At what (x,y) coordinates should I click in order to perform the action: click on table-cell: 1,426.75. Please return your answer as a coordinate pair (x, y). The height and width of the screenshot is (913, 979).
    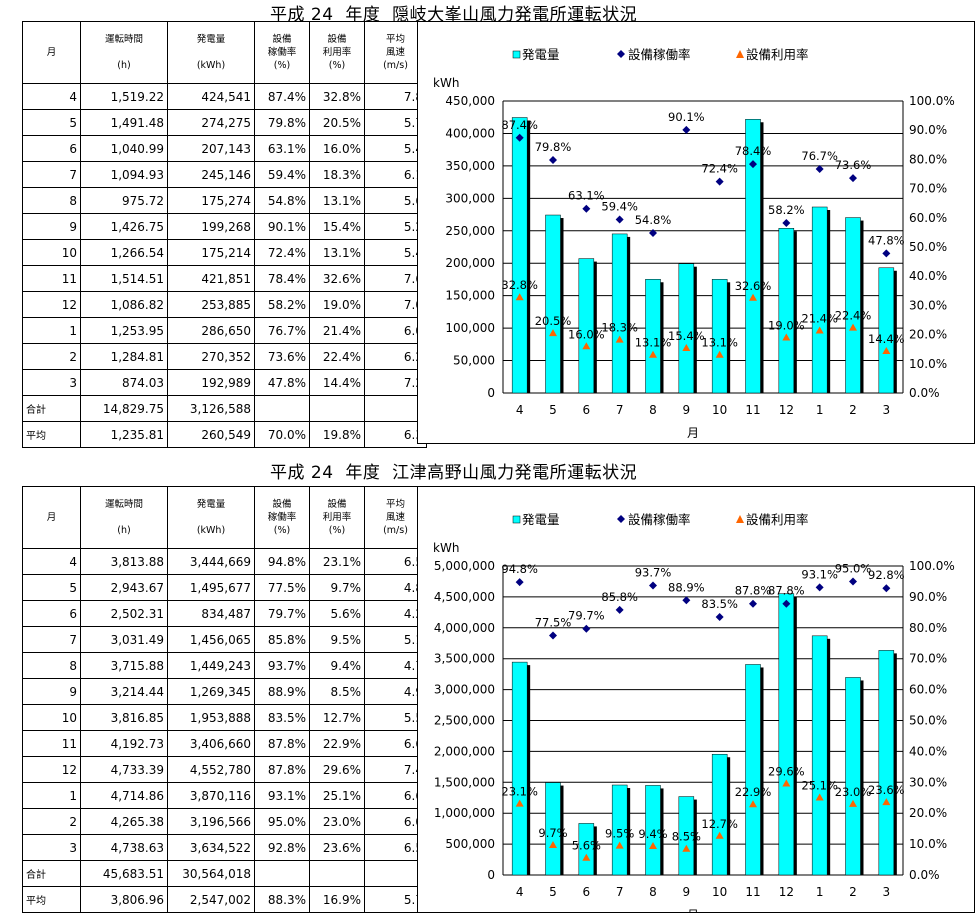
    Looking at the image, I should click on (124, 226).